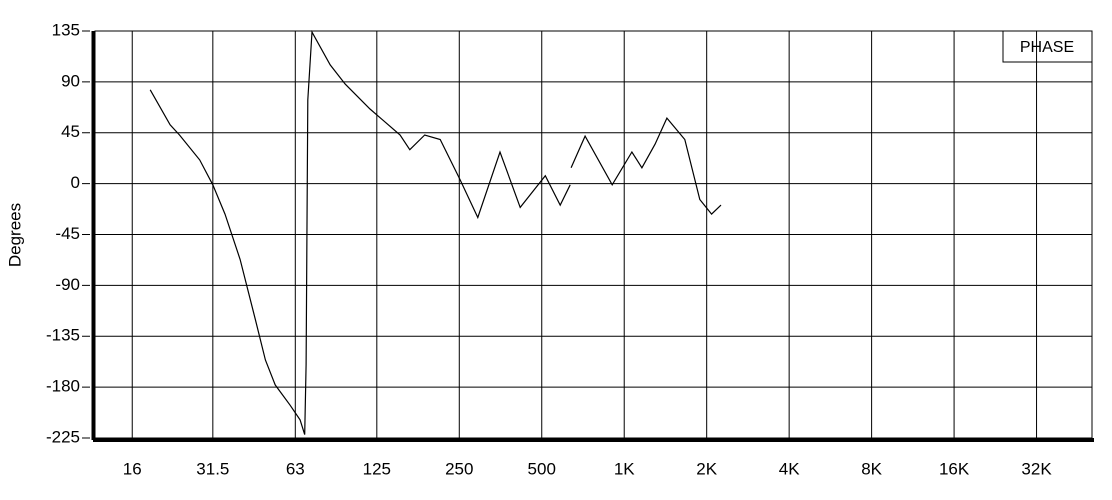 The width and height of the screenshot is (1112, 500). What do you see at coordinates (67, 284) in the screenshot?
I see `y-tick-label: -90` at bounding box center [67, 284].